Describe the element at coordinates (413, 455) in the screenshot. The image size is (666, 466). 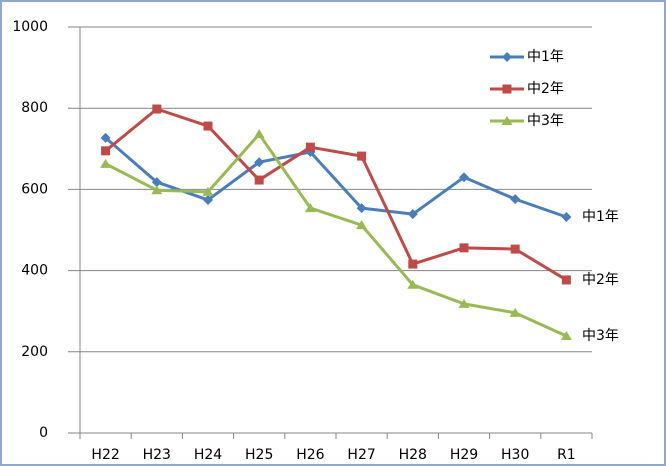
I see `x-tick-label: H28` at that location.